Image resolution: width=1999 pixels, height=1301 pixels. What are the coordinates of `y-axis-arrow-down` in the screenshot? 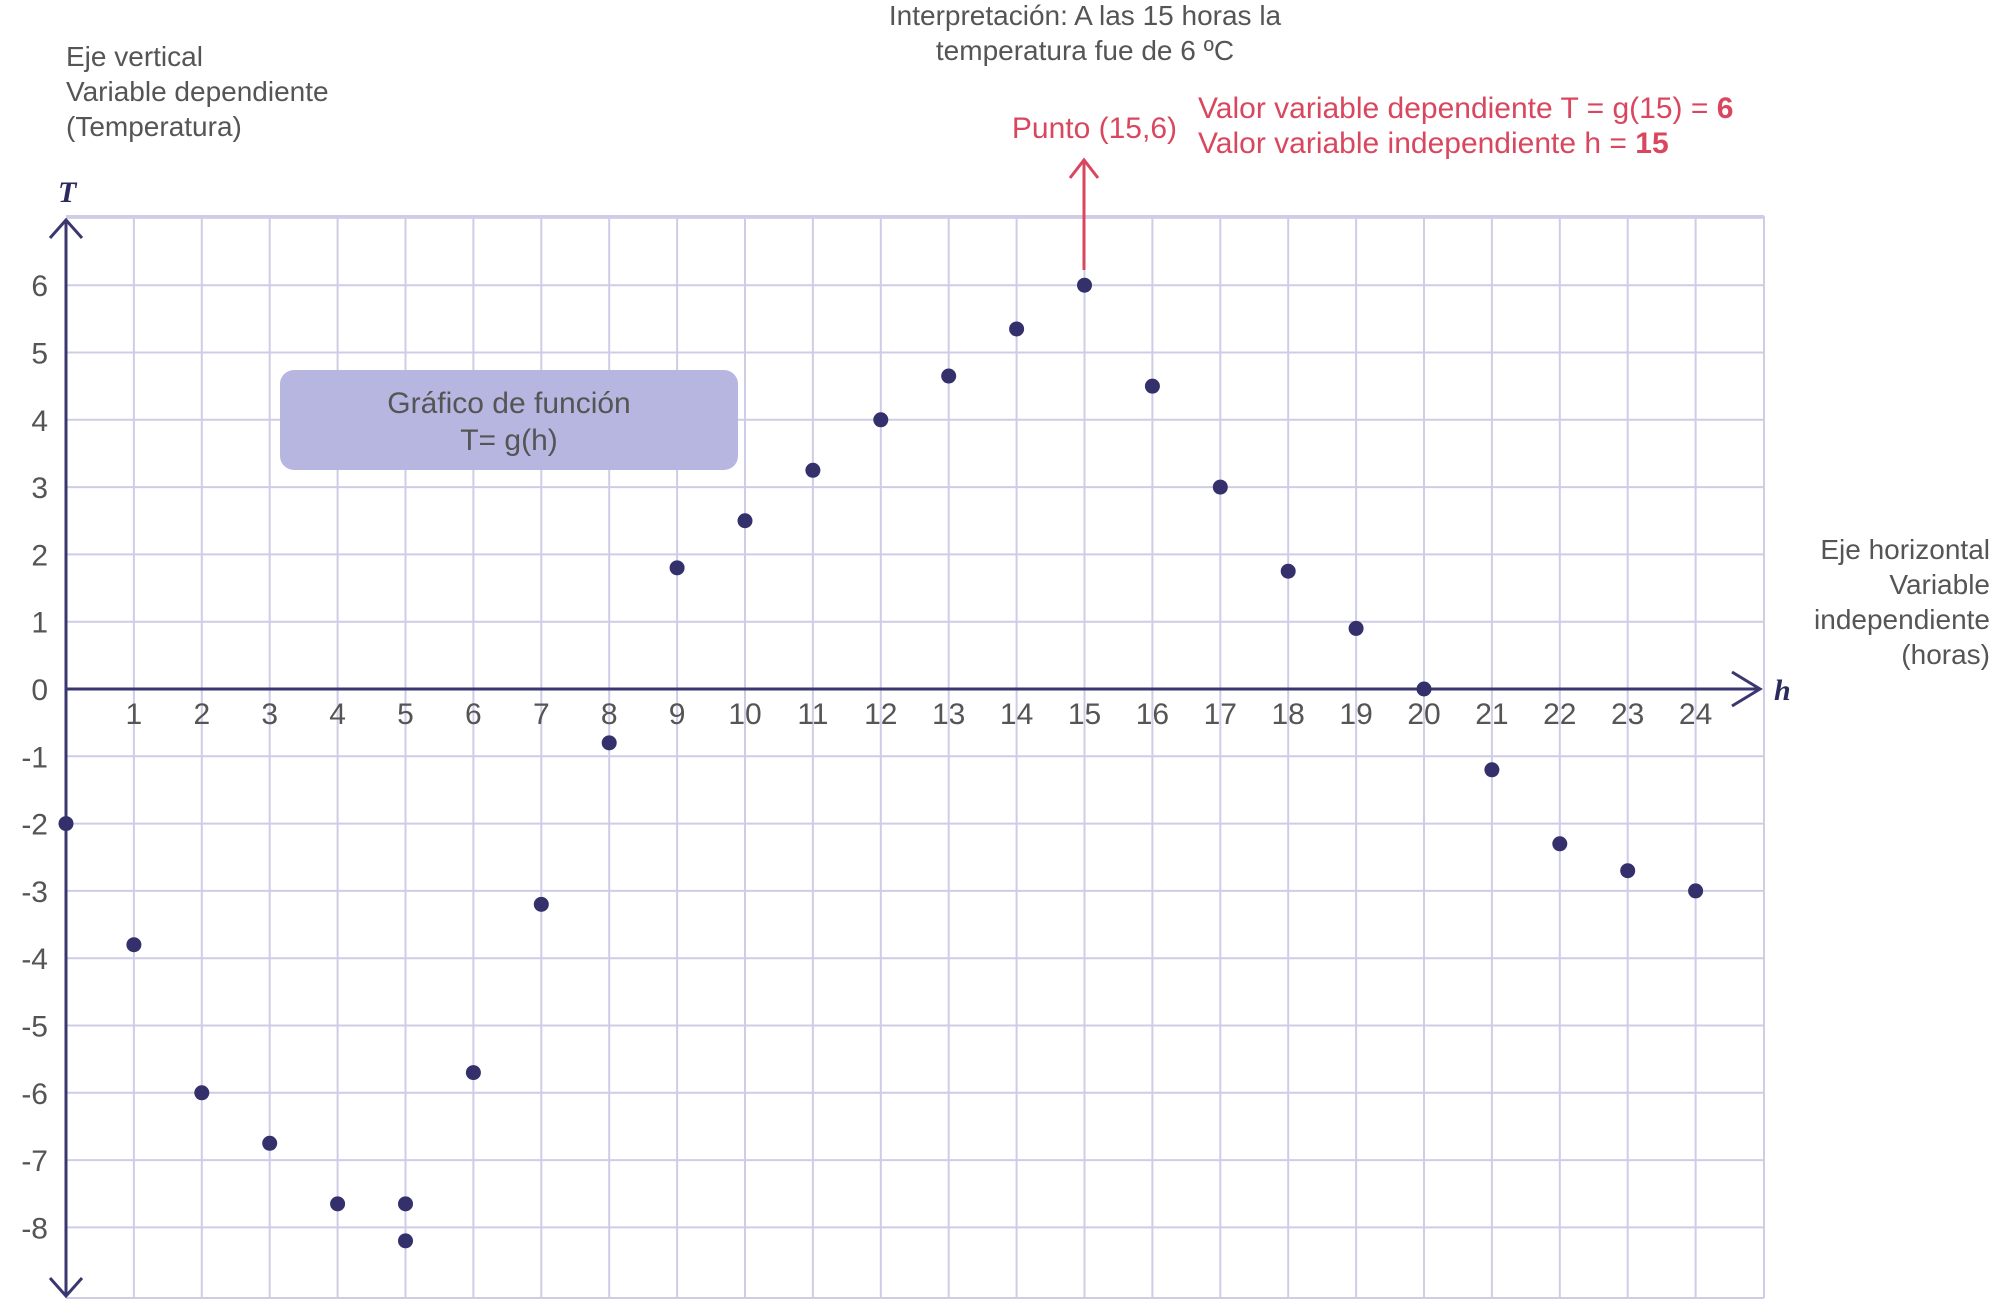 It's located at (66, 1288).